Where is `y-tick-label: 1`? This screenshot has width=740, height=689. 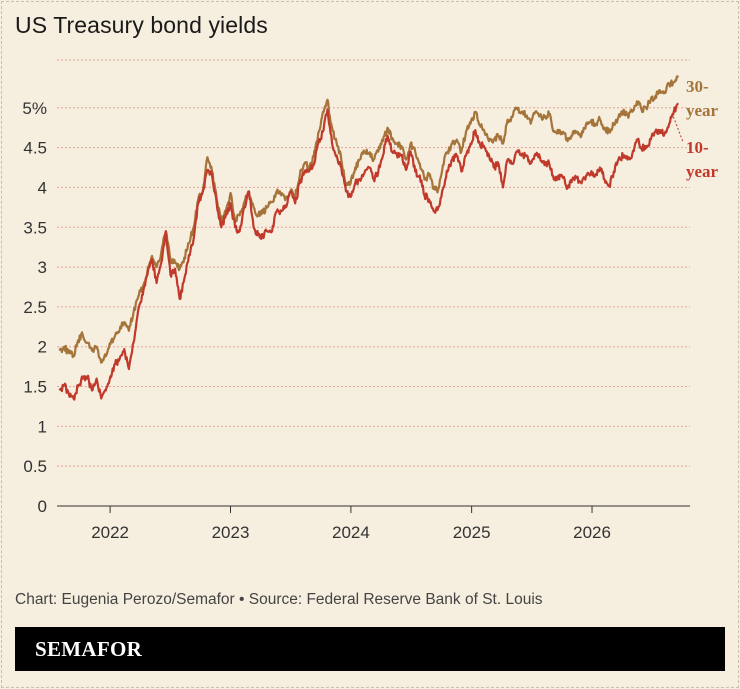
y-tick-label: 1 is located at coordinates (42, 426).